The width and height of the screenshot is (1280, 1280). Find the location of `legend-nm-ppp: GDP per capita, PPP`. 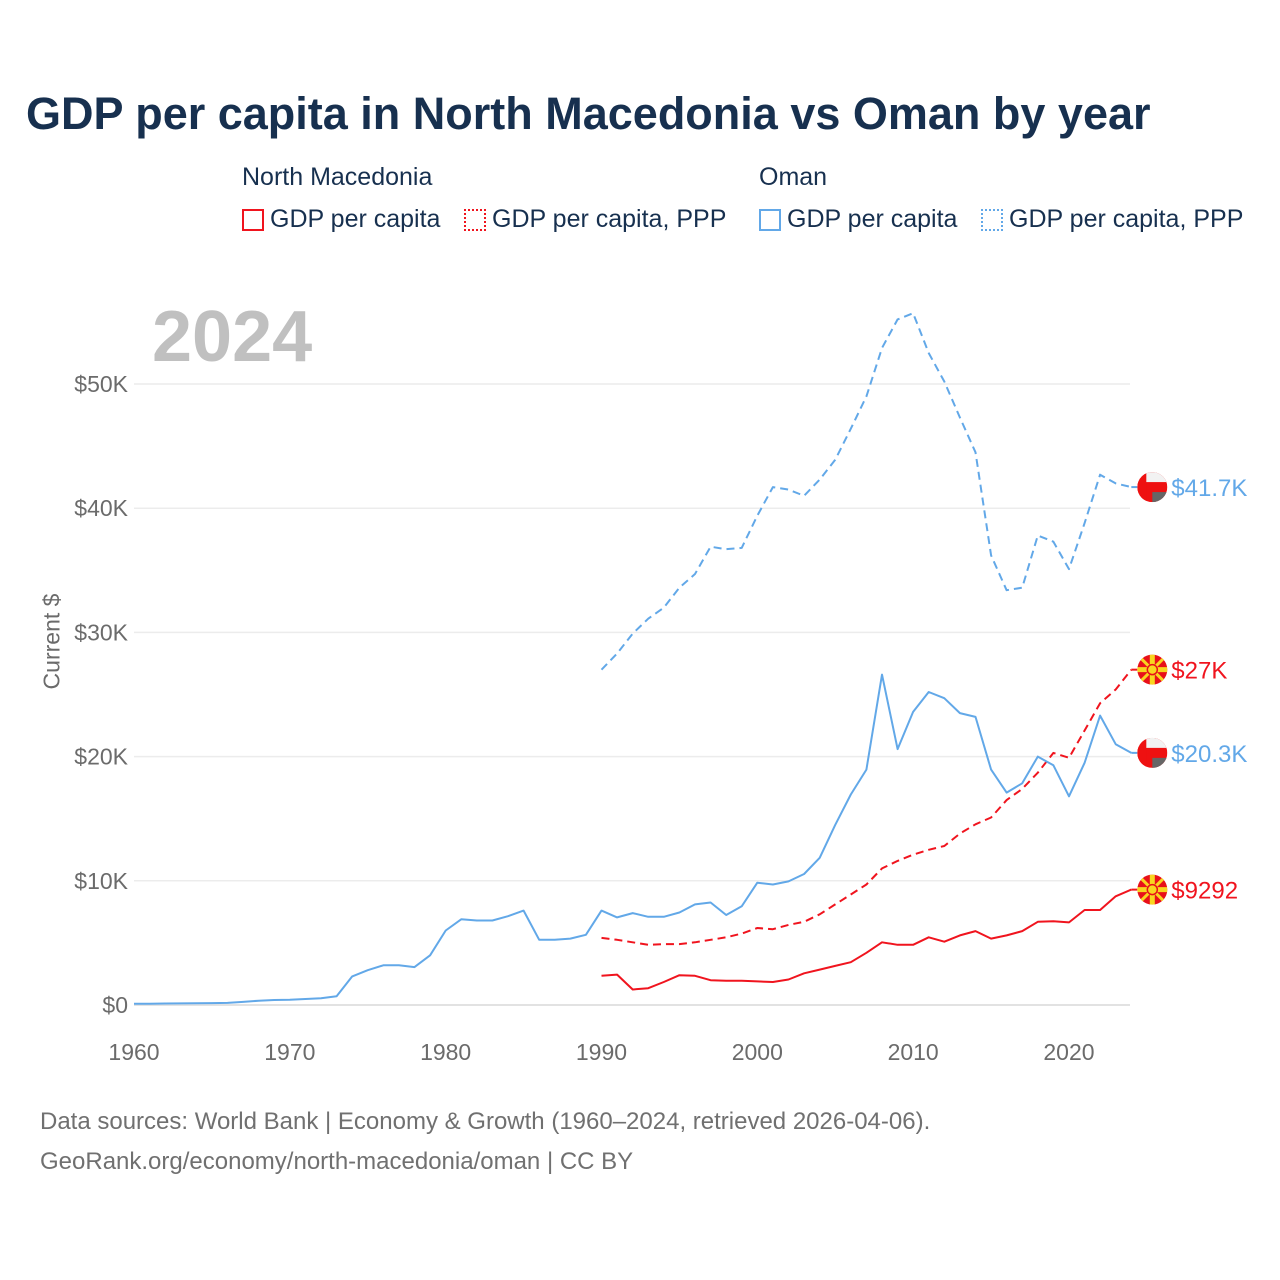

legend-nm-ppp: GDP per capita, PPP is located at coordinates (595, 219).